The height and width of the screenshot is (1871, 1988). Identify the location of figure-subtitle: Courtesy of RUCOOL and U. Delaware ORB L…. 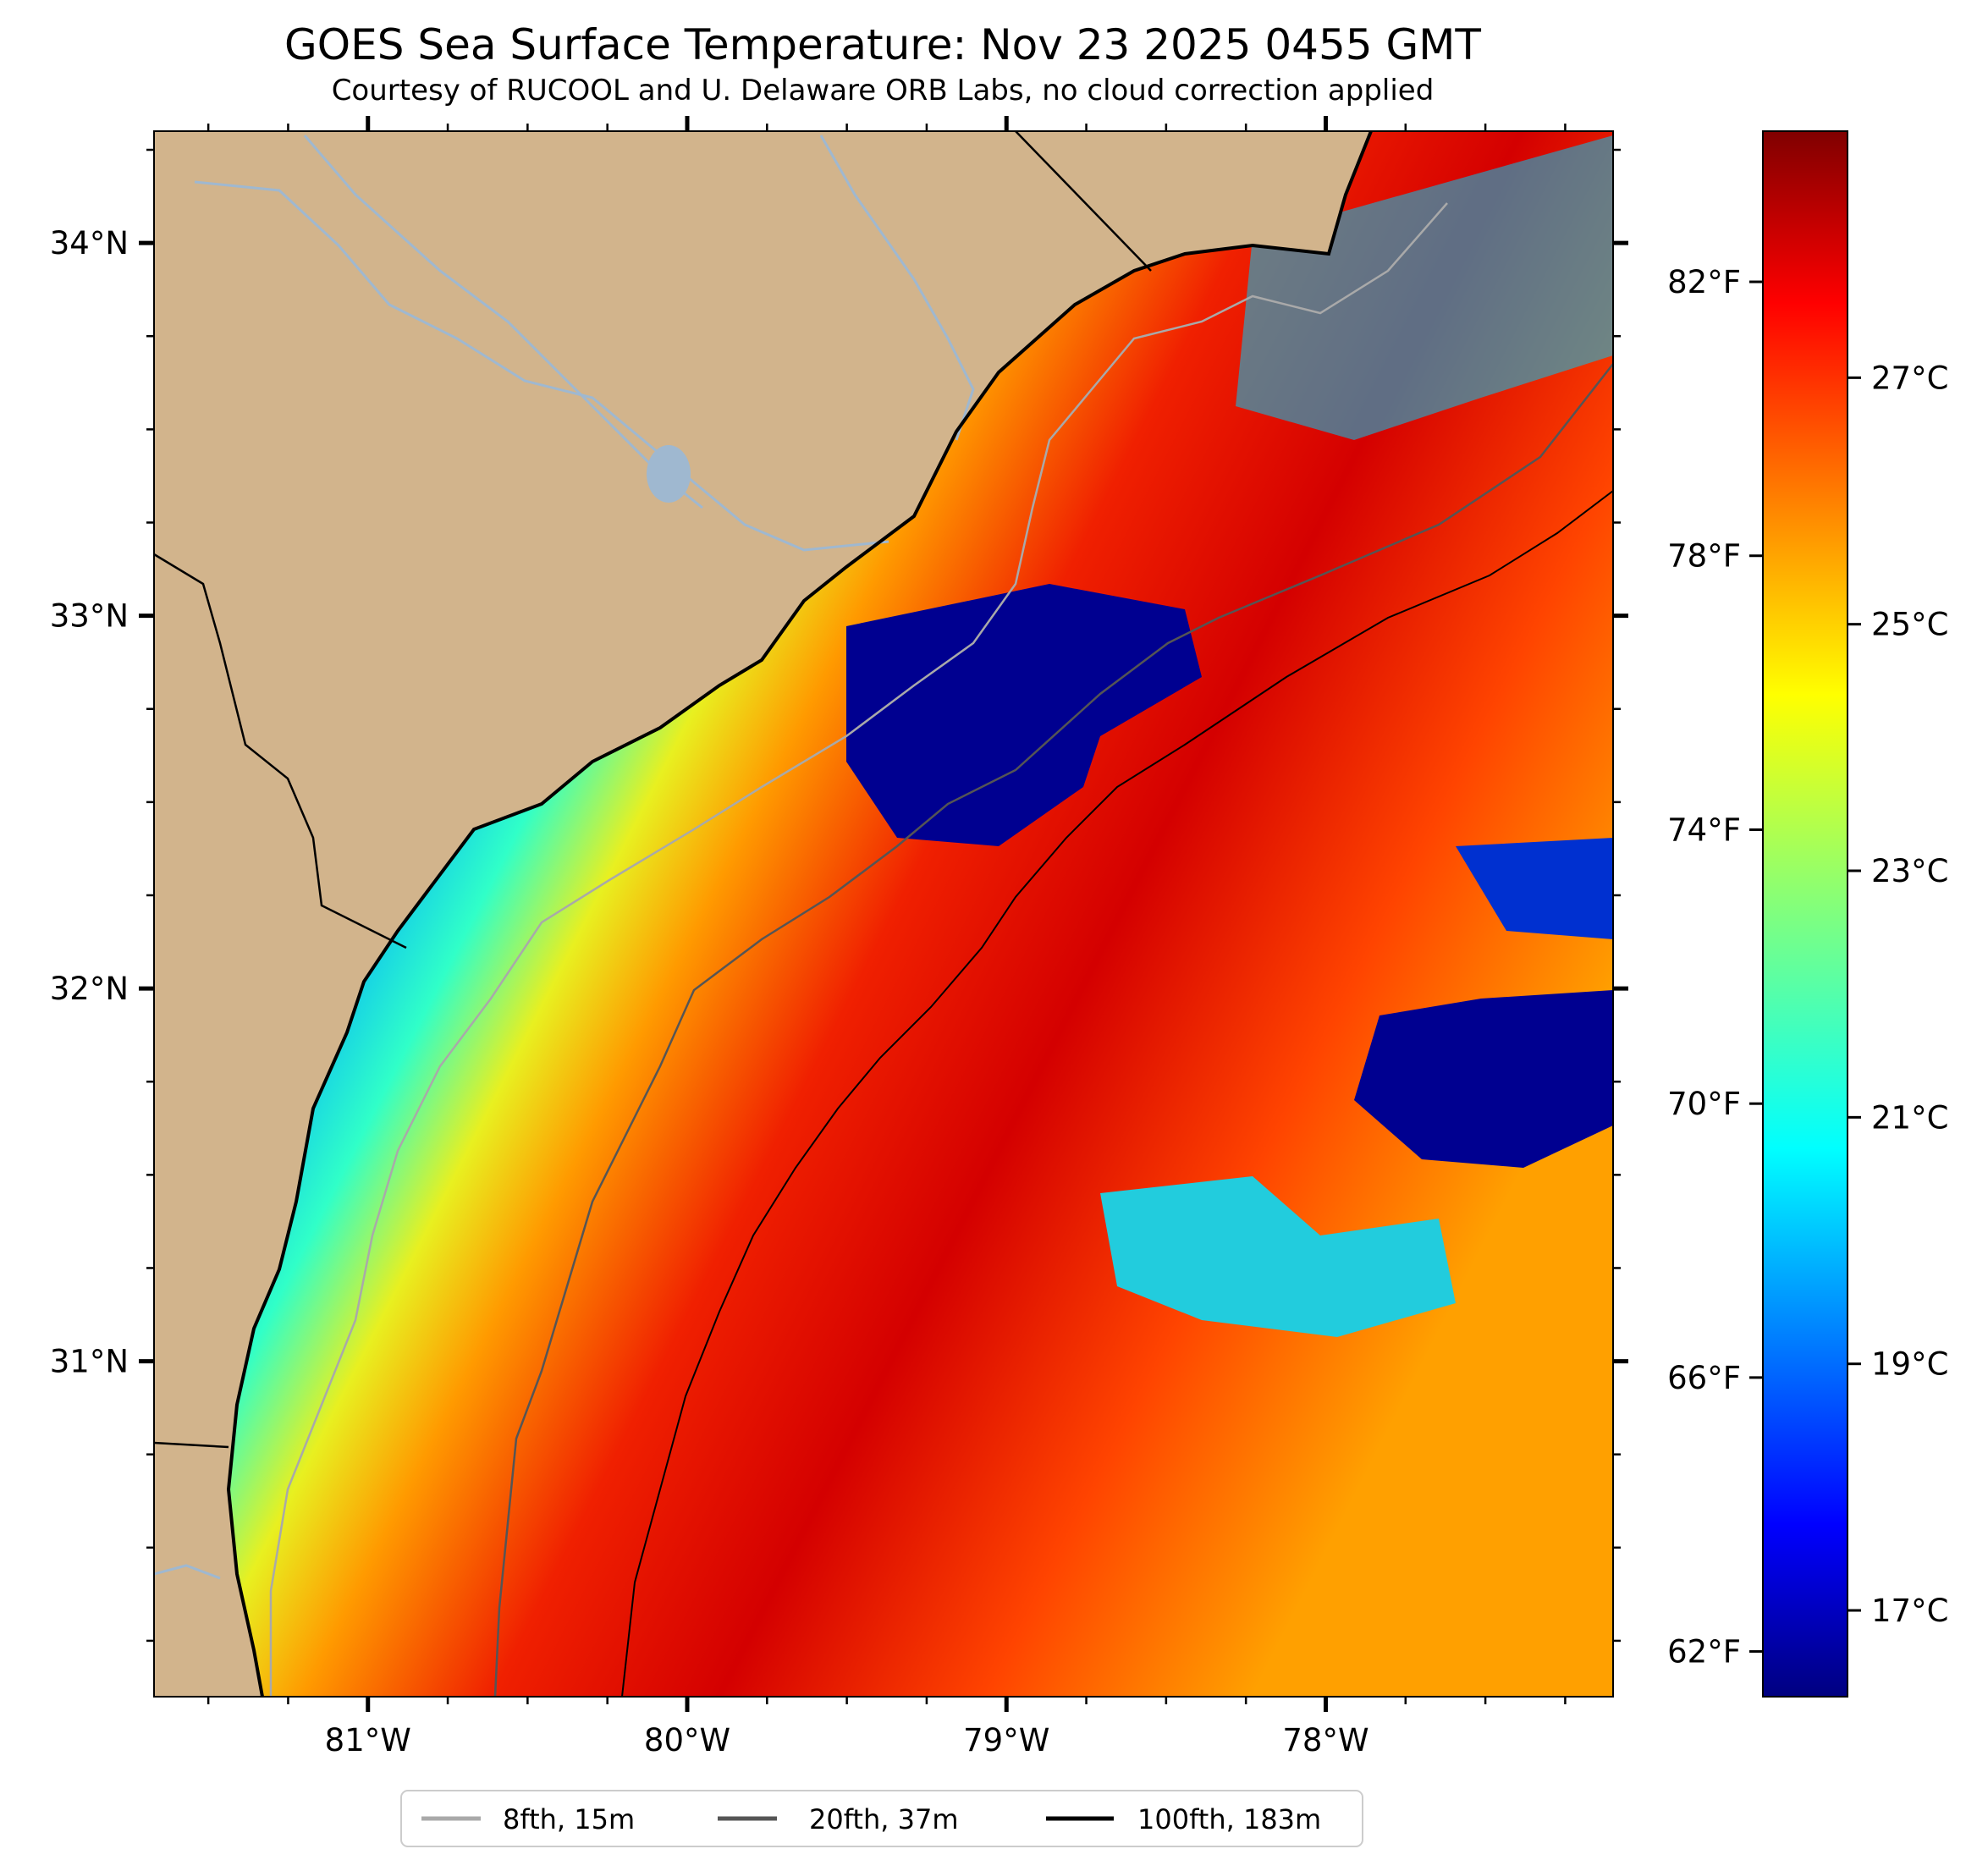
(883, 90).